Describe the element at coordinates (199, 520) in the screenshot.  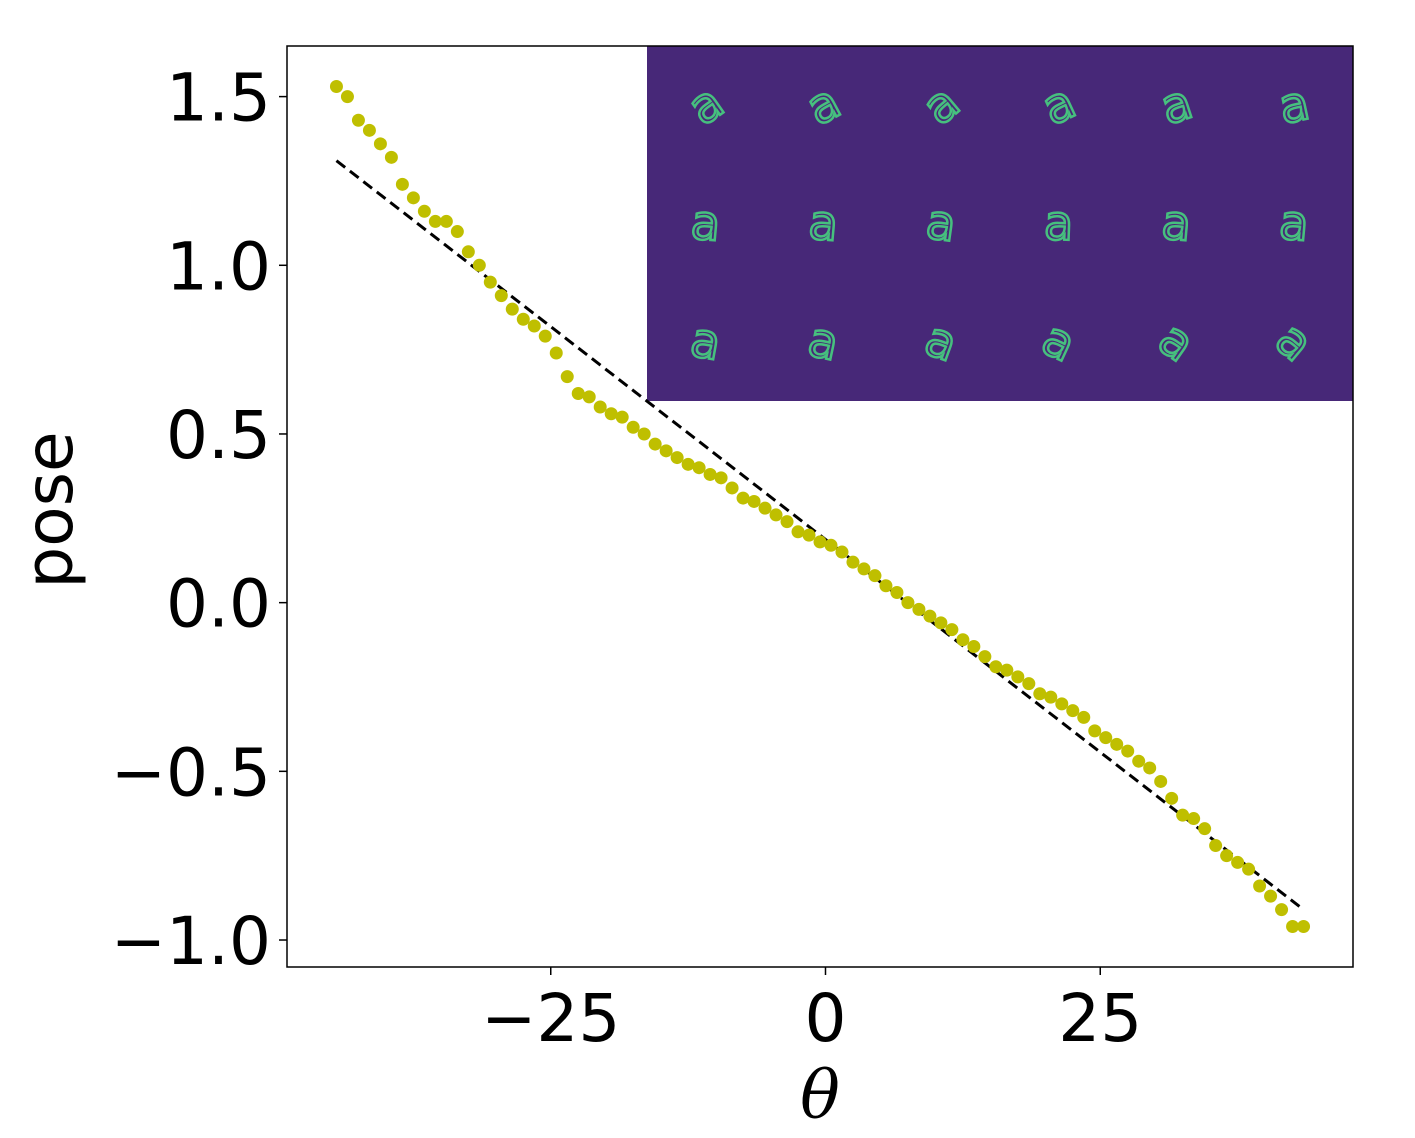
I see `y-axis-ticks: −1.0 −0.5 0.0 0.5 1.0 1.5` at that location.